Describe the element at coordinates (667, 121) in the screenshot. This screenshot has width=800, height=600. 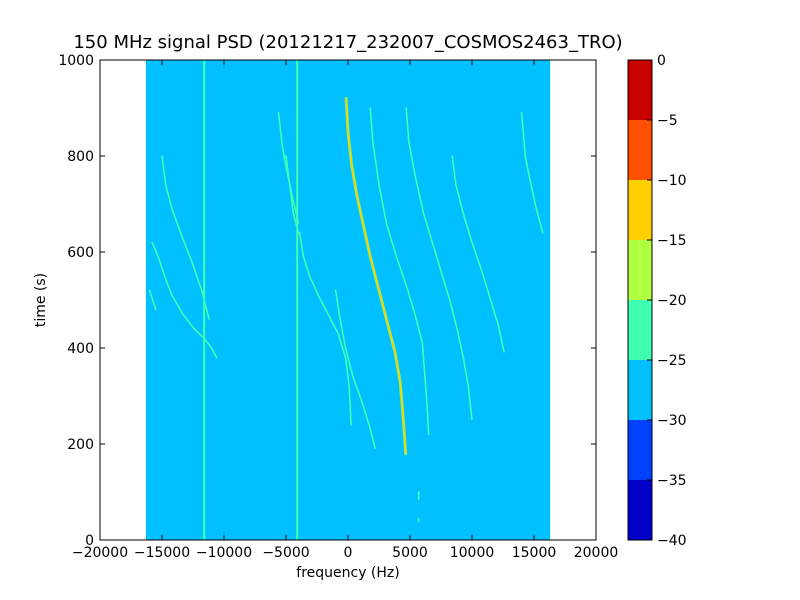
I see `colorbar-tick-label: −5` at that location.